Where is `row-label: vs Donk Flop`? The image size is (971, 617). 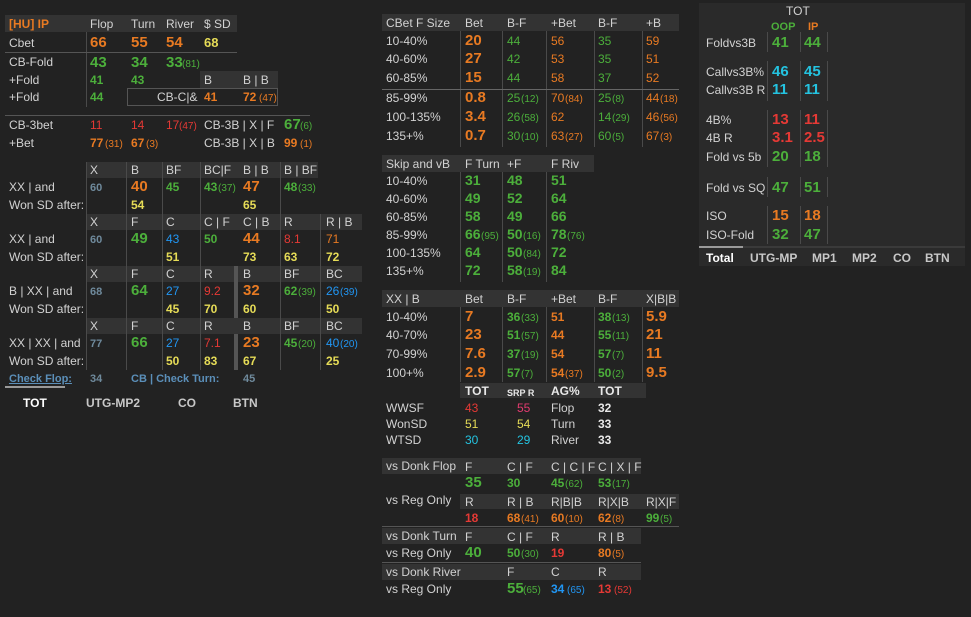 row-label: vs Donk Flop is located at coordinates (421, 466).